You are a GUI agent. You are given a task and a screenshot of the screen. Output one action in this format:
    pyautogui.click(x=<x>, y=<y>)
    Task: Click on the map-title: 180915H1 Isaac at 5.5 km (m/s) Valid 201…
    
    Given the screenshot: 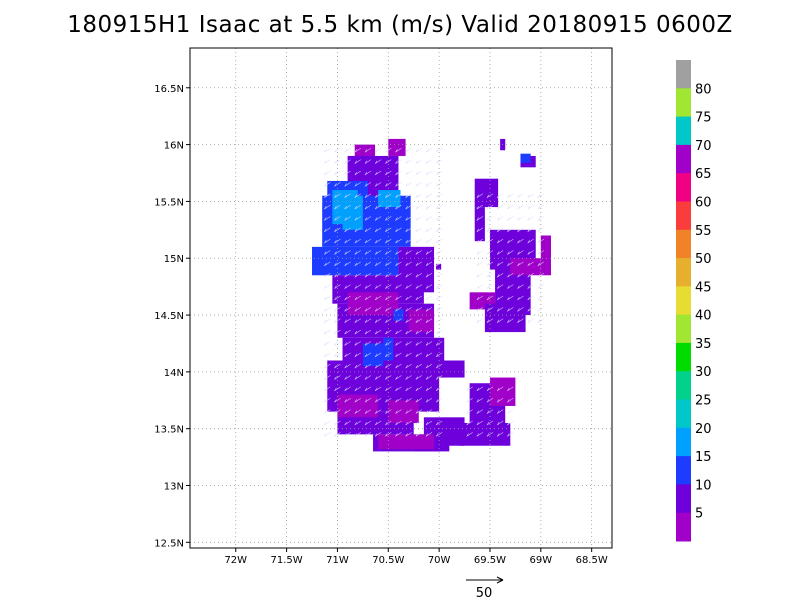 What is the action you would take?
    pyautogui.click(x=400, y=25)
    